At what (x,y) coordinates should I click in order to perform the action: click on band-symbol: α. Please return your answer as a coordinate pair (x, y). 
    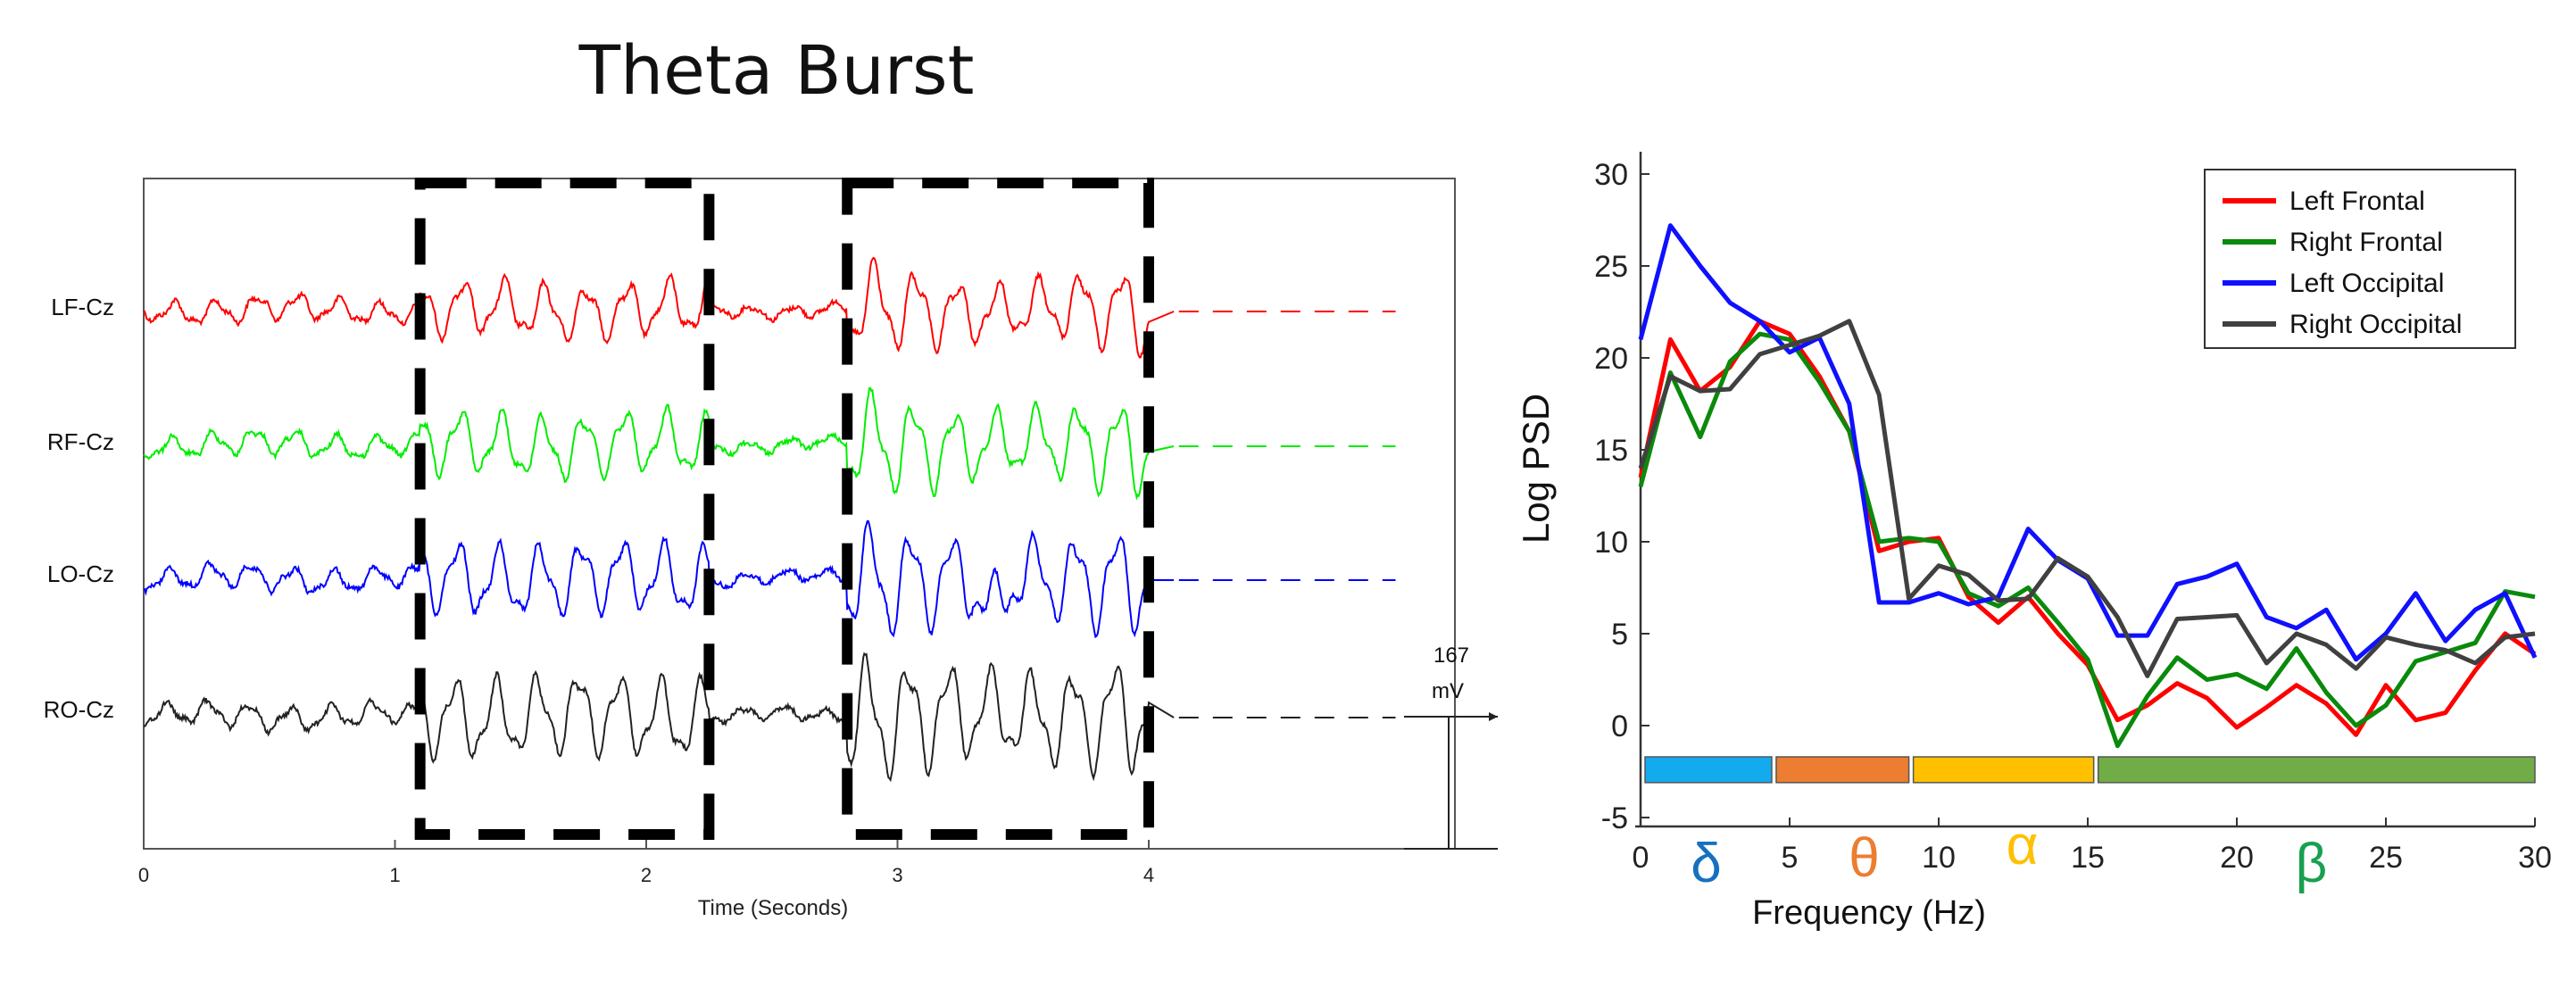
    Looking at the image, I should click on (2023, 846).